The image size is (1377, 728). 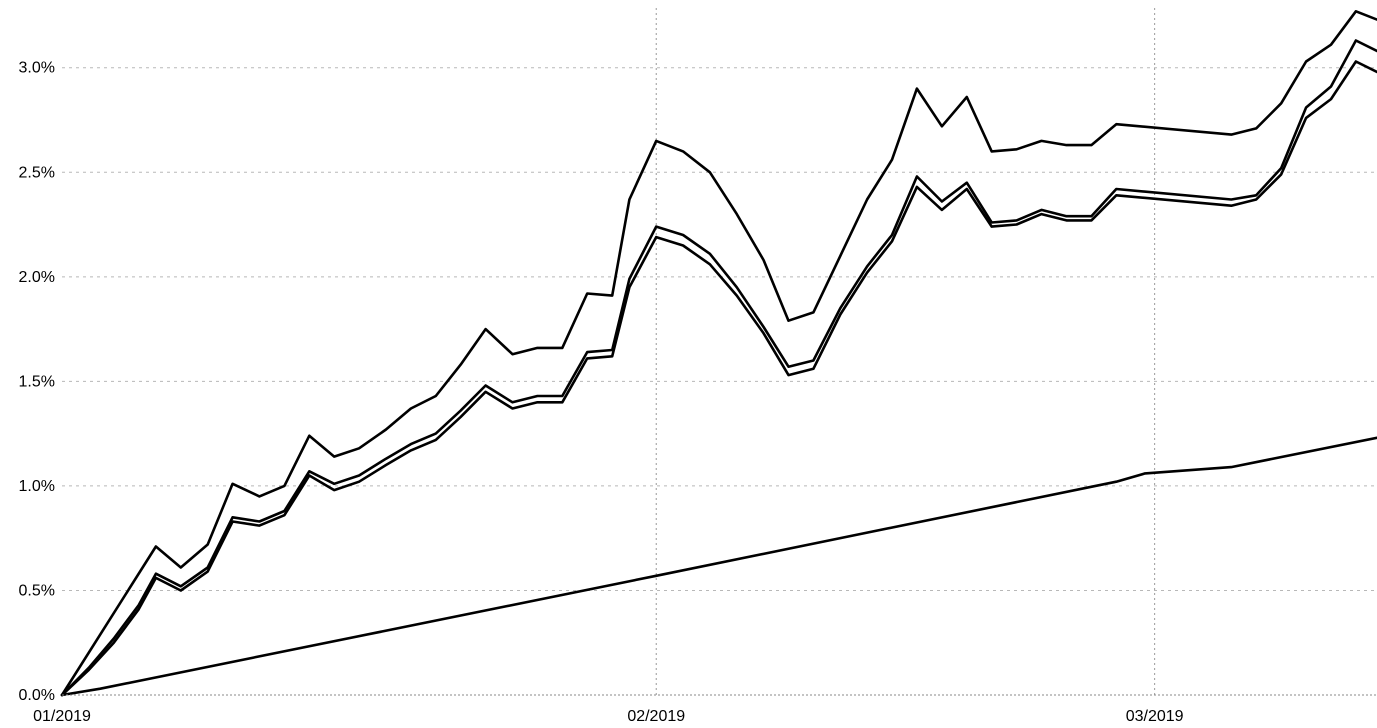 What do you see at coordinates (37, 172) in the screenshot?
I see `y-tick-label: 2.5%` at bounding box center [37, 172].